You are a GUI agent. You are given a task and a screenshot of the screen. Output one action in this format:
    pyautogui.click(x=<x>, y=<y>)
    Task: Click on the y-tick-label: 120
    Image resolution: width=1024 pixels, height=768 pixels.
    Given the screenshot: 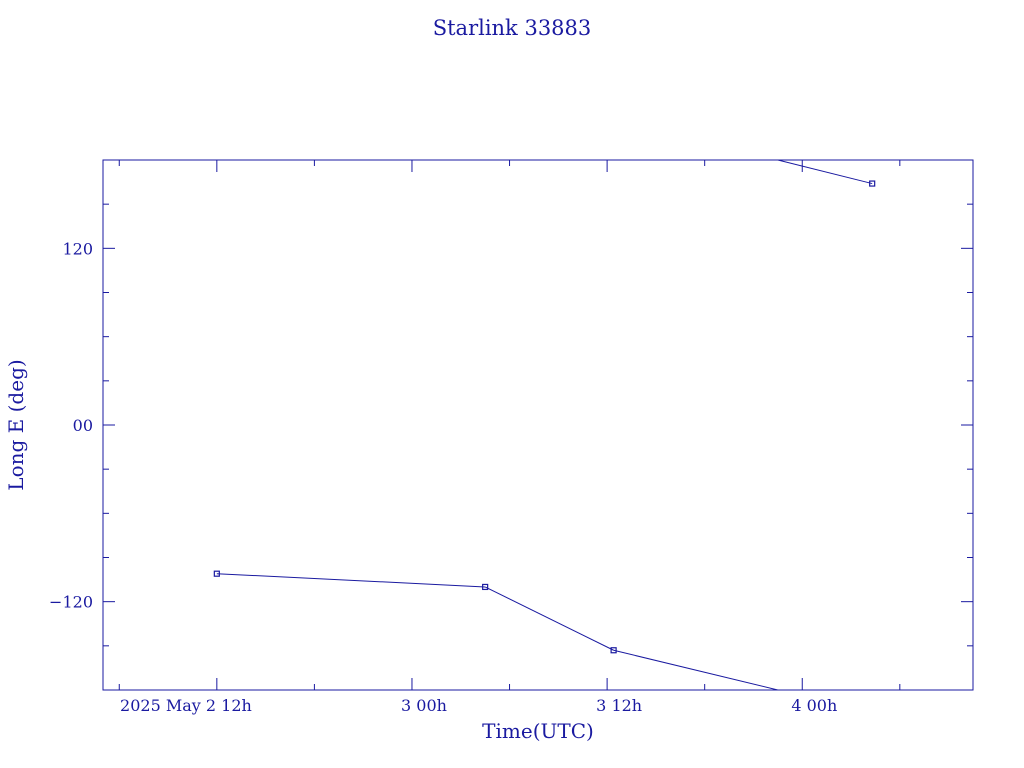 What is the action you would take?
    pyautogui.click(x=77, y=248)
    